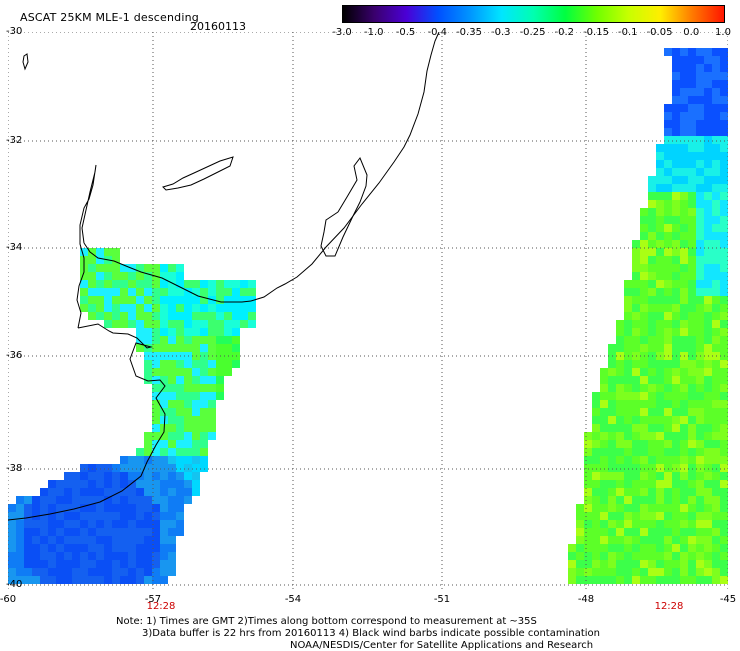  I want to click on latitude-label: -36, so click(14, 355).